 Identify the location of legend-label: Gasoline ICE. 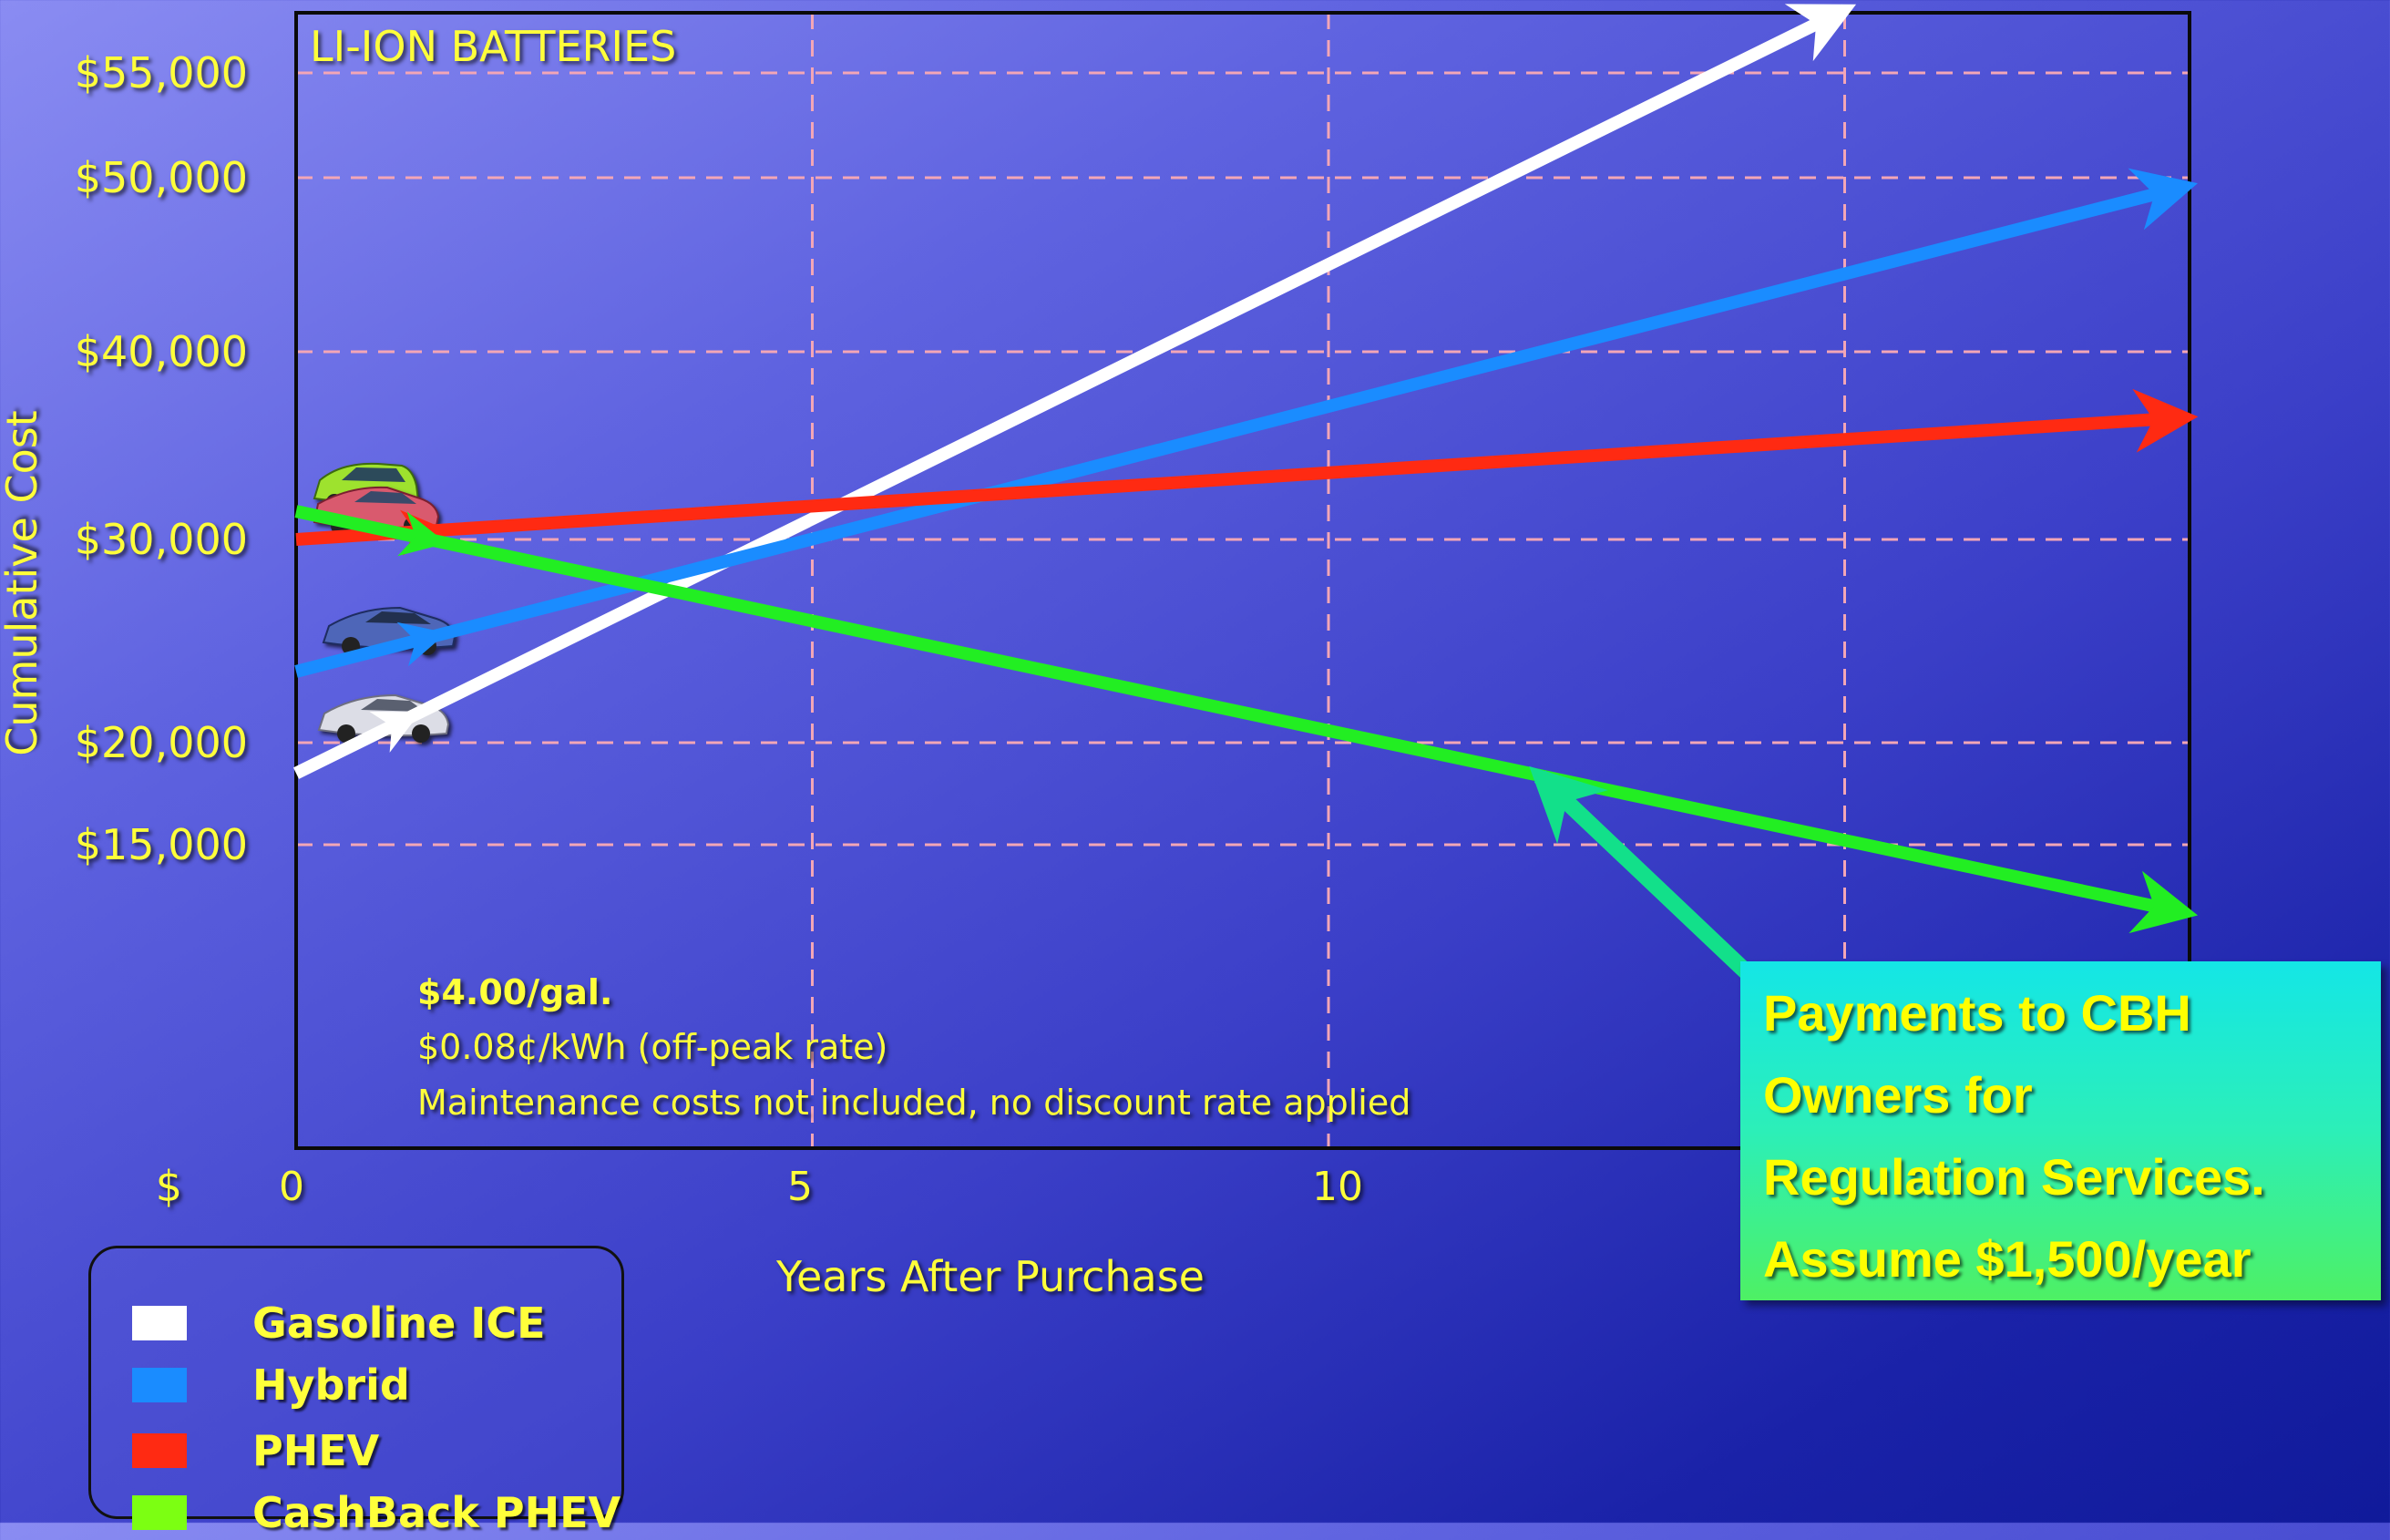
(399, 1323).